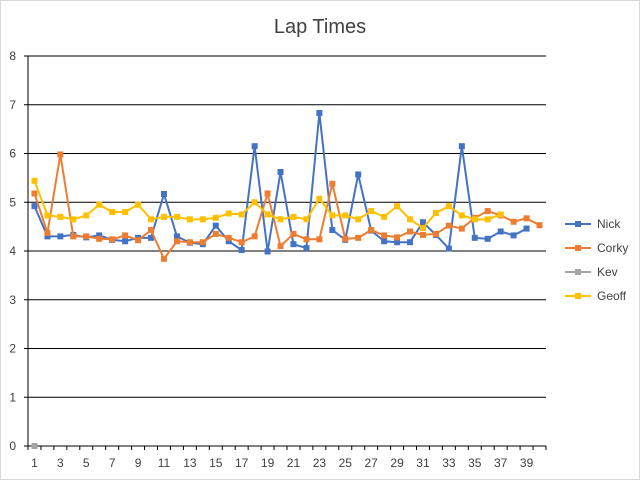 The height and width of the screenshot is (480, 640). I want to click on x-tick-label: 21, so click(294, 463).